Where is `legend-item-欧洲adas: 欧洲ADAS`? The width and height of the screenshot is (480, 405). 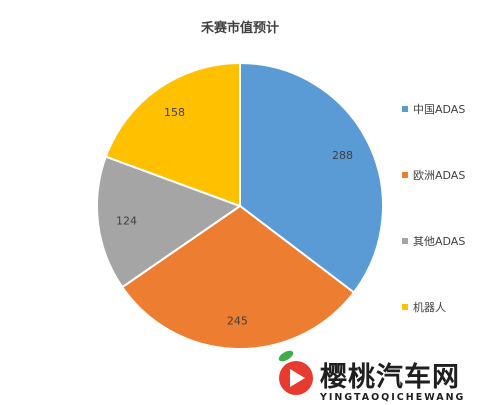
legend-item-欧洲adas: 欧洲ADAS is located at coordinates (433, 175).